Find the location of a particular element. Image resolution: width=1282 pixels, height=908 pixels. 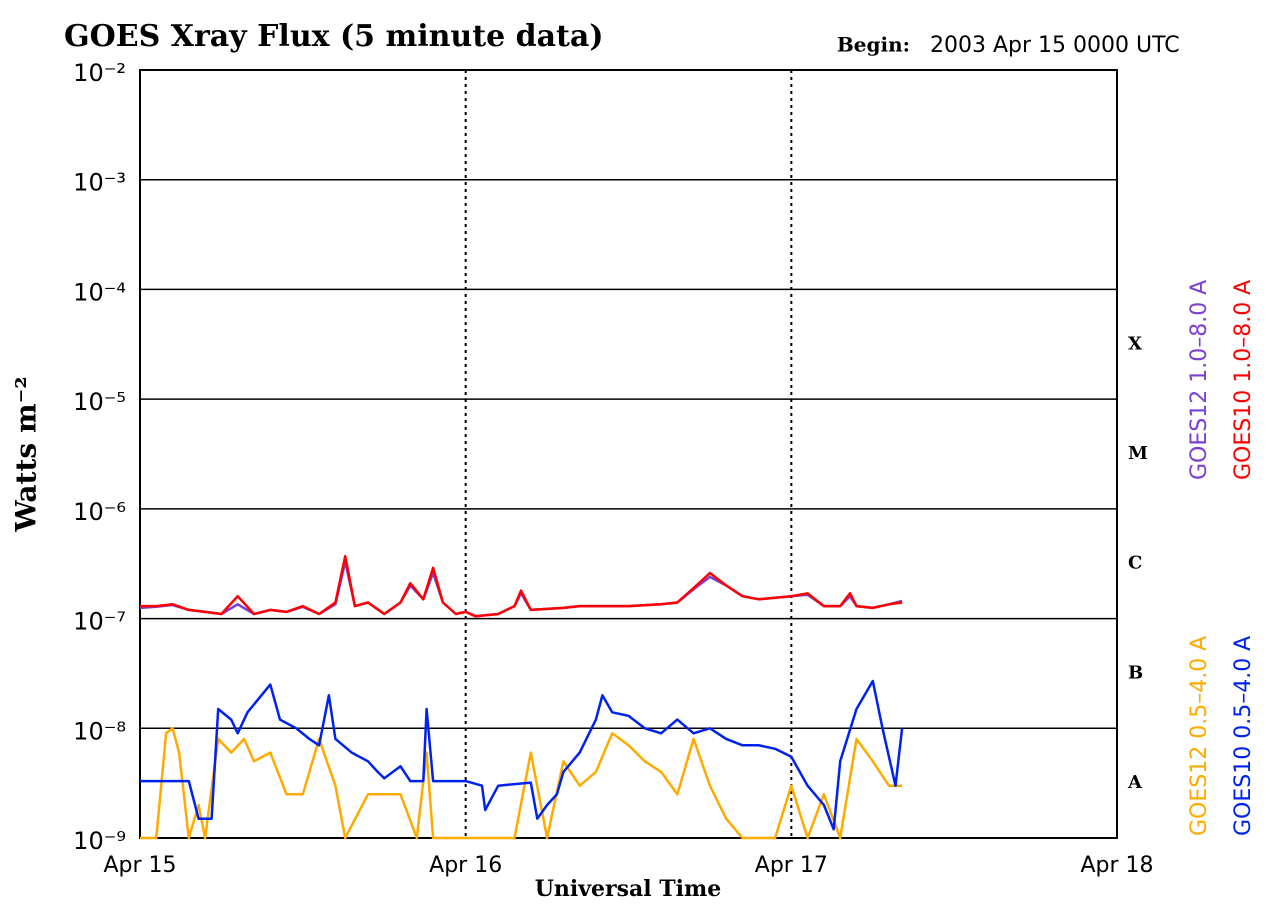

legend-entry: GOES10 1.0–8.0 A is located at coordinates (1243, 380).